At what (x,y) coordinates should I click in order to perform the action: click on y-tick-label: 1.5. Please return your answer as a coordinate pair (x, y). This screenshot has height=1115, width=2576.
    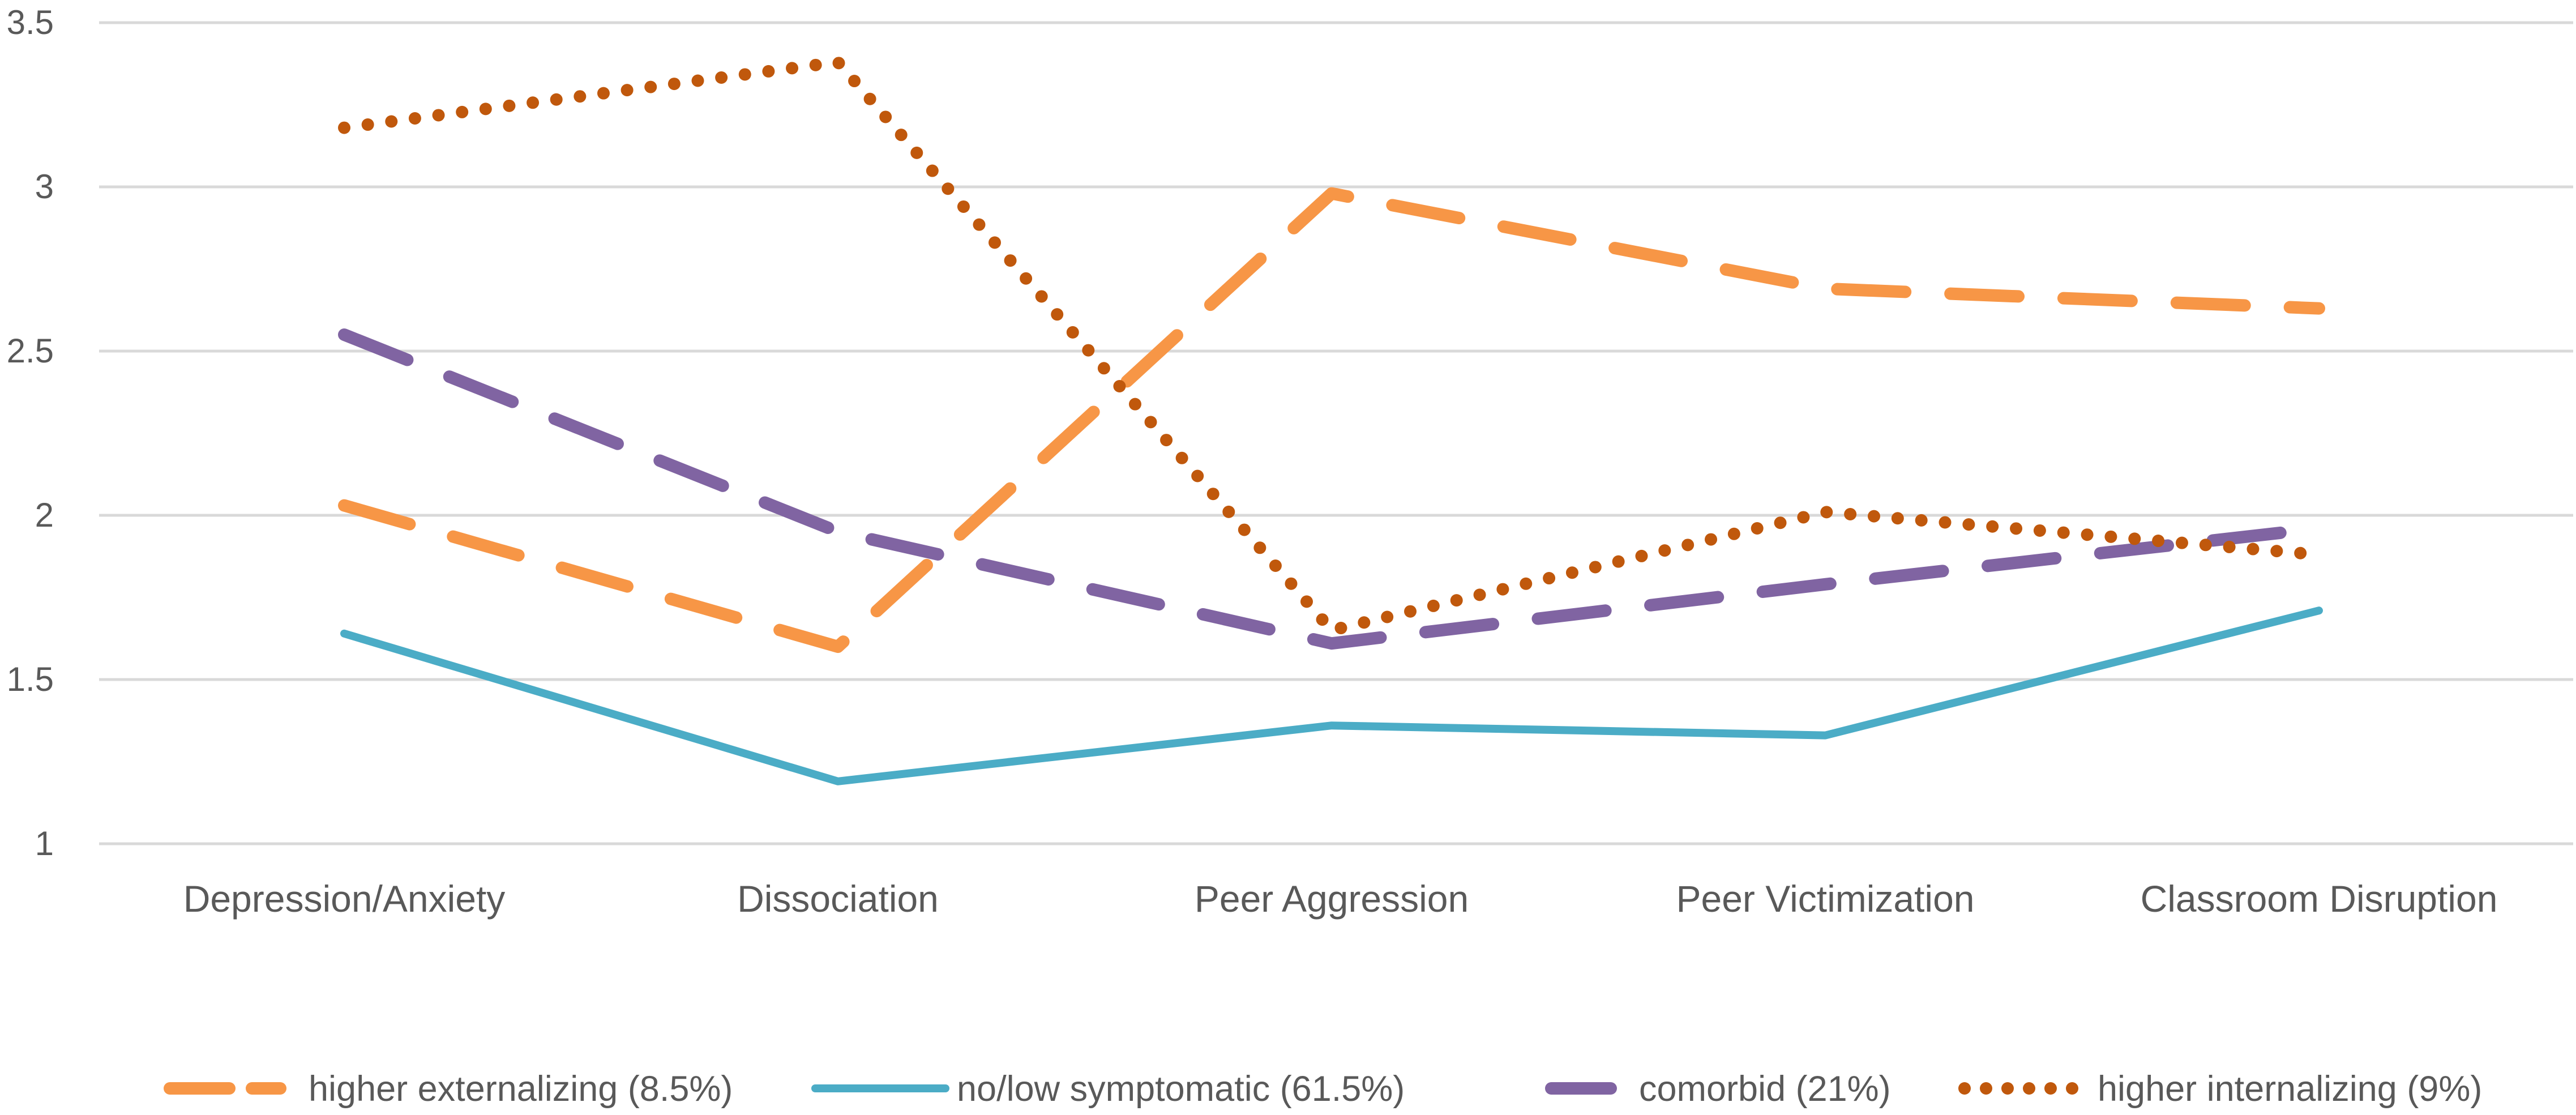
    Looking at the image, I should click on (30, 679).